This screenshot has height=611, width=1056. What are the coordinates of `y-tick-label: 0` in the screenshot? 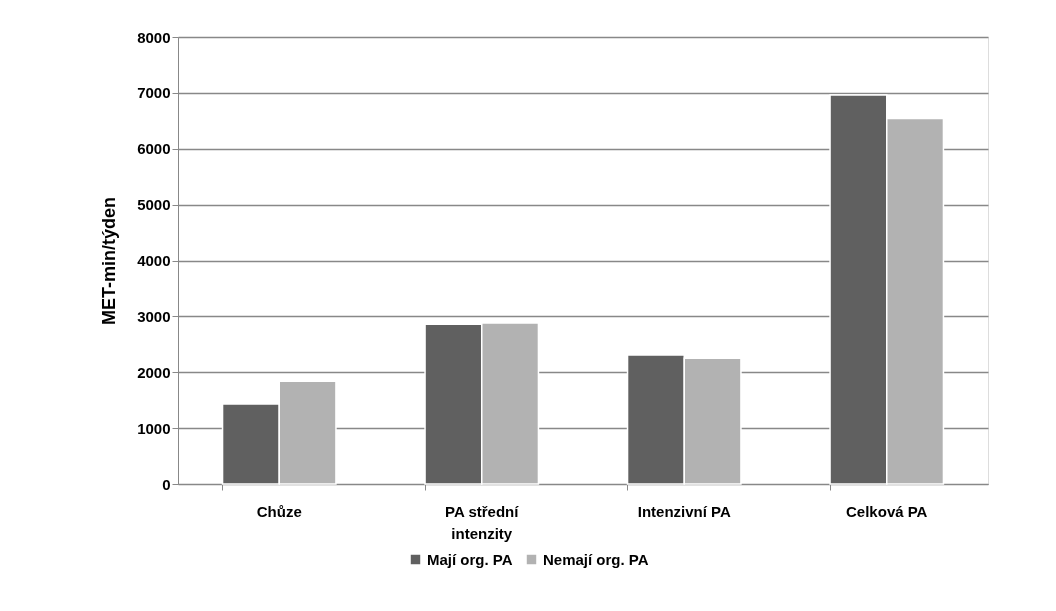 It's located at (166, 484).